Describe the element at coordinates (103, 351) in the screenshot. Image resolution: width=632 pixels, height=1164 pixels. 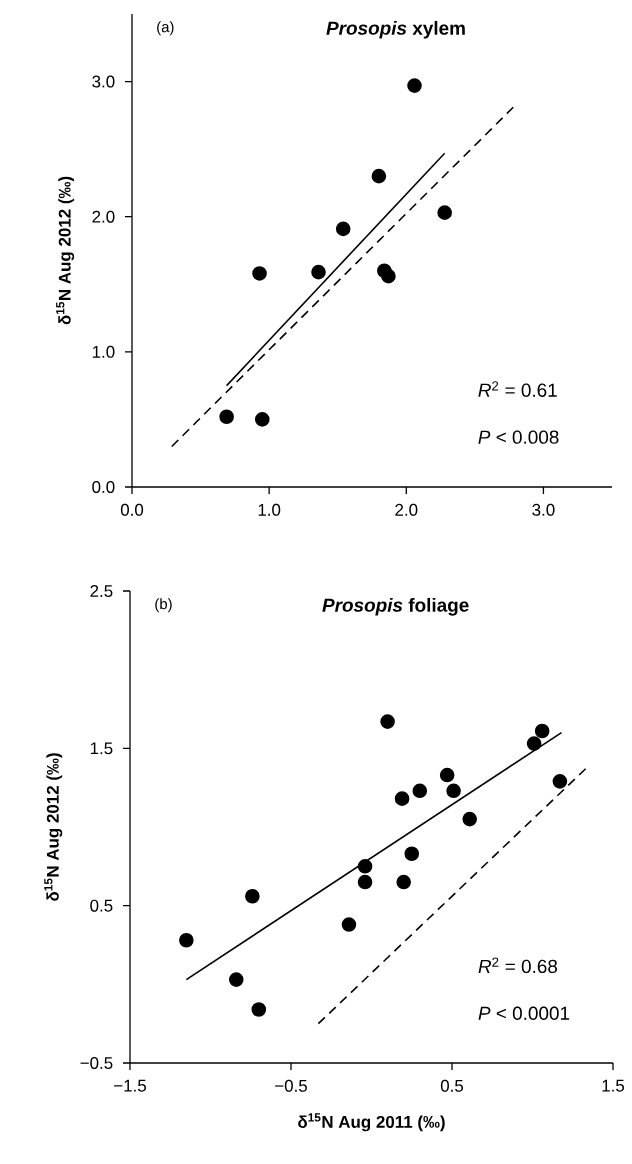
I see `y-tick-label: 1.0` at that location.